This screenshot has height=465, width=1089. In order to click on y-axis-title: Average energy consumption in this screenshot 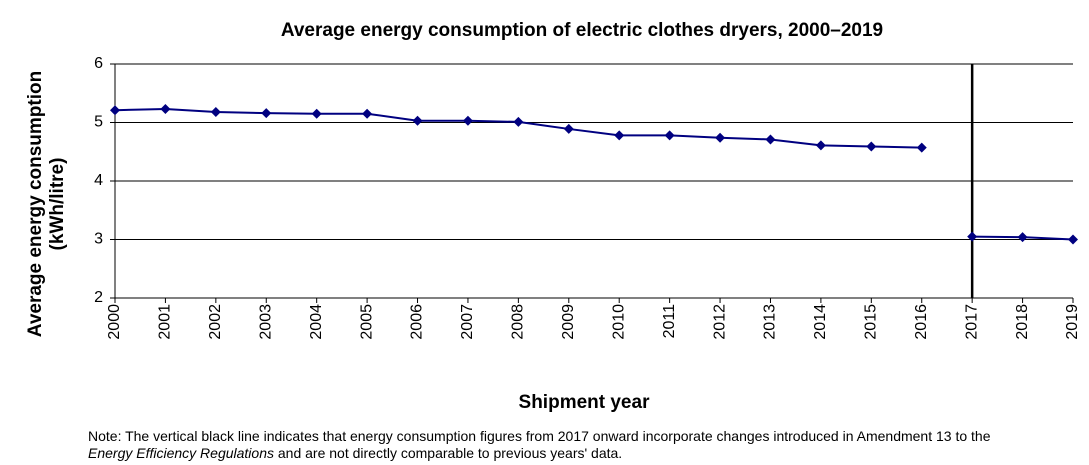, I will do `click(35, 204)`.